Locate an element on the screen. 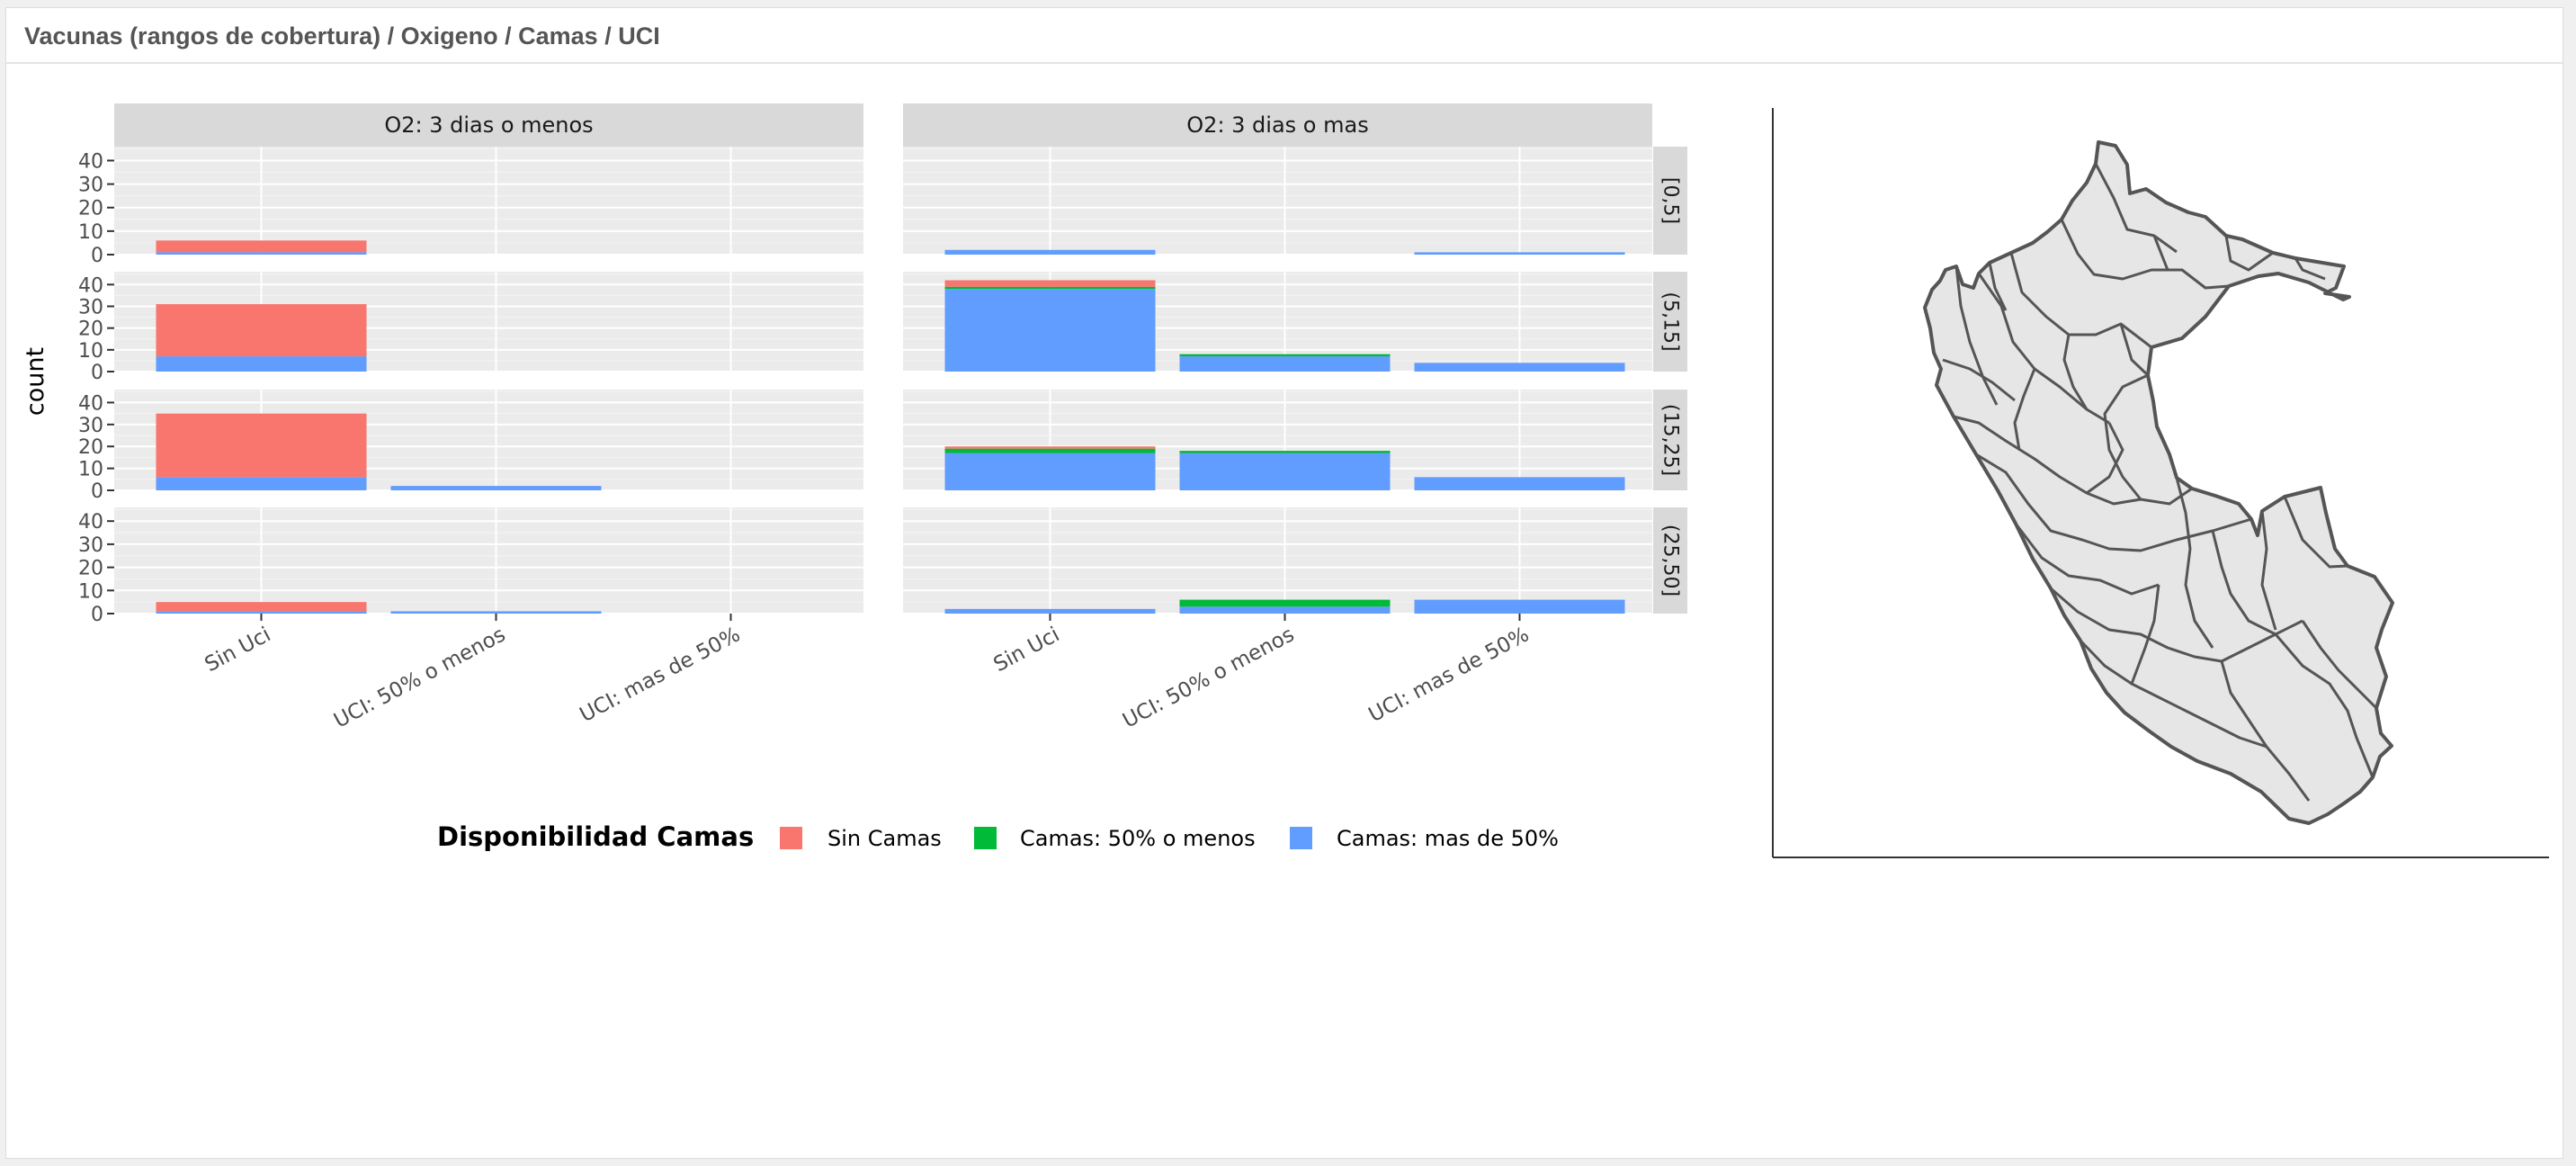  facet-row-label: (15,25] is located at coordinates (1670, 440).